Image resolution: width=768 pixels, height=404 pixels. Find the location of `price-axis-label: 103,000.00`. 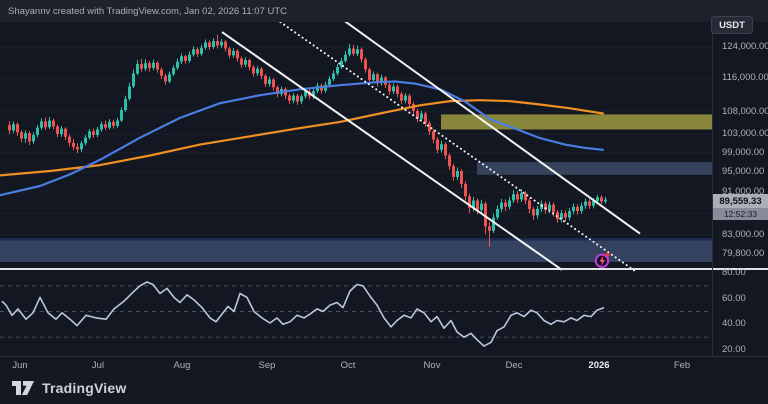

price-axis-label: 103,000.00 is located at coordinates (745, 133).